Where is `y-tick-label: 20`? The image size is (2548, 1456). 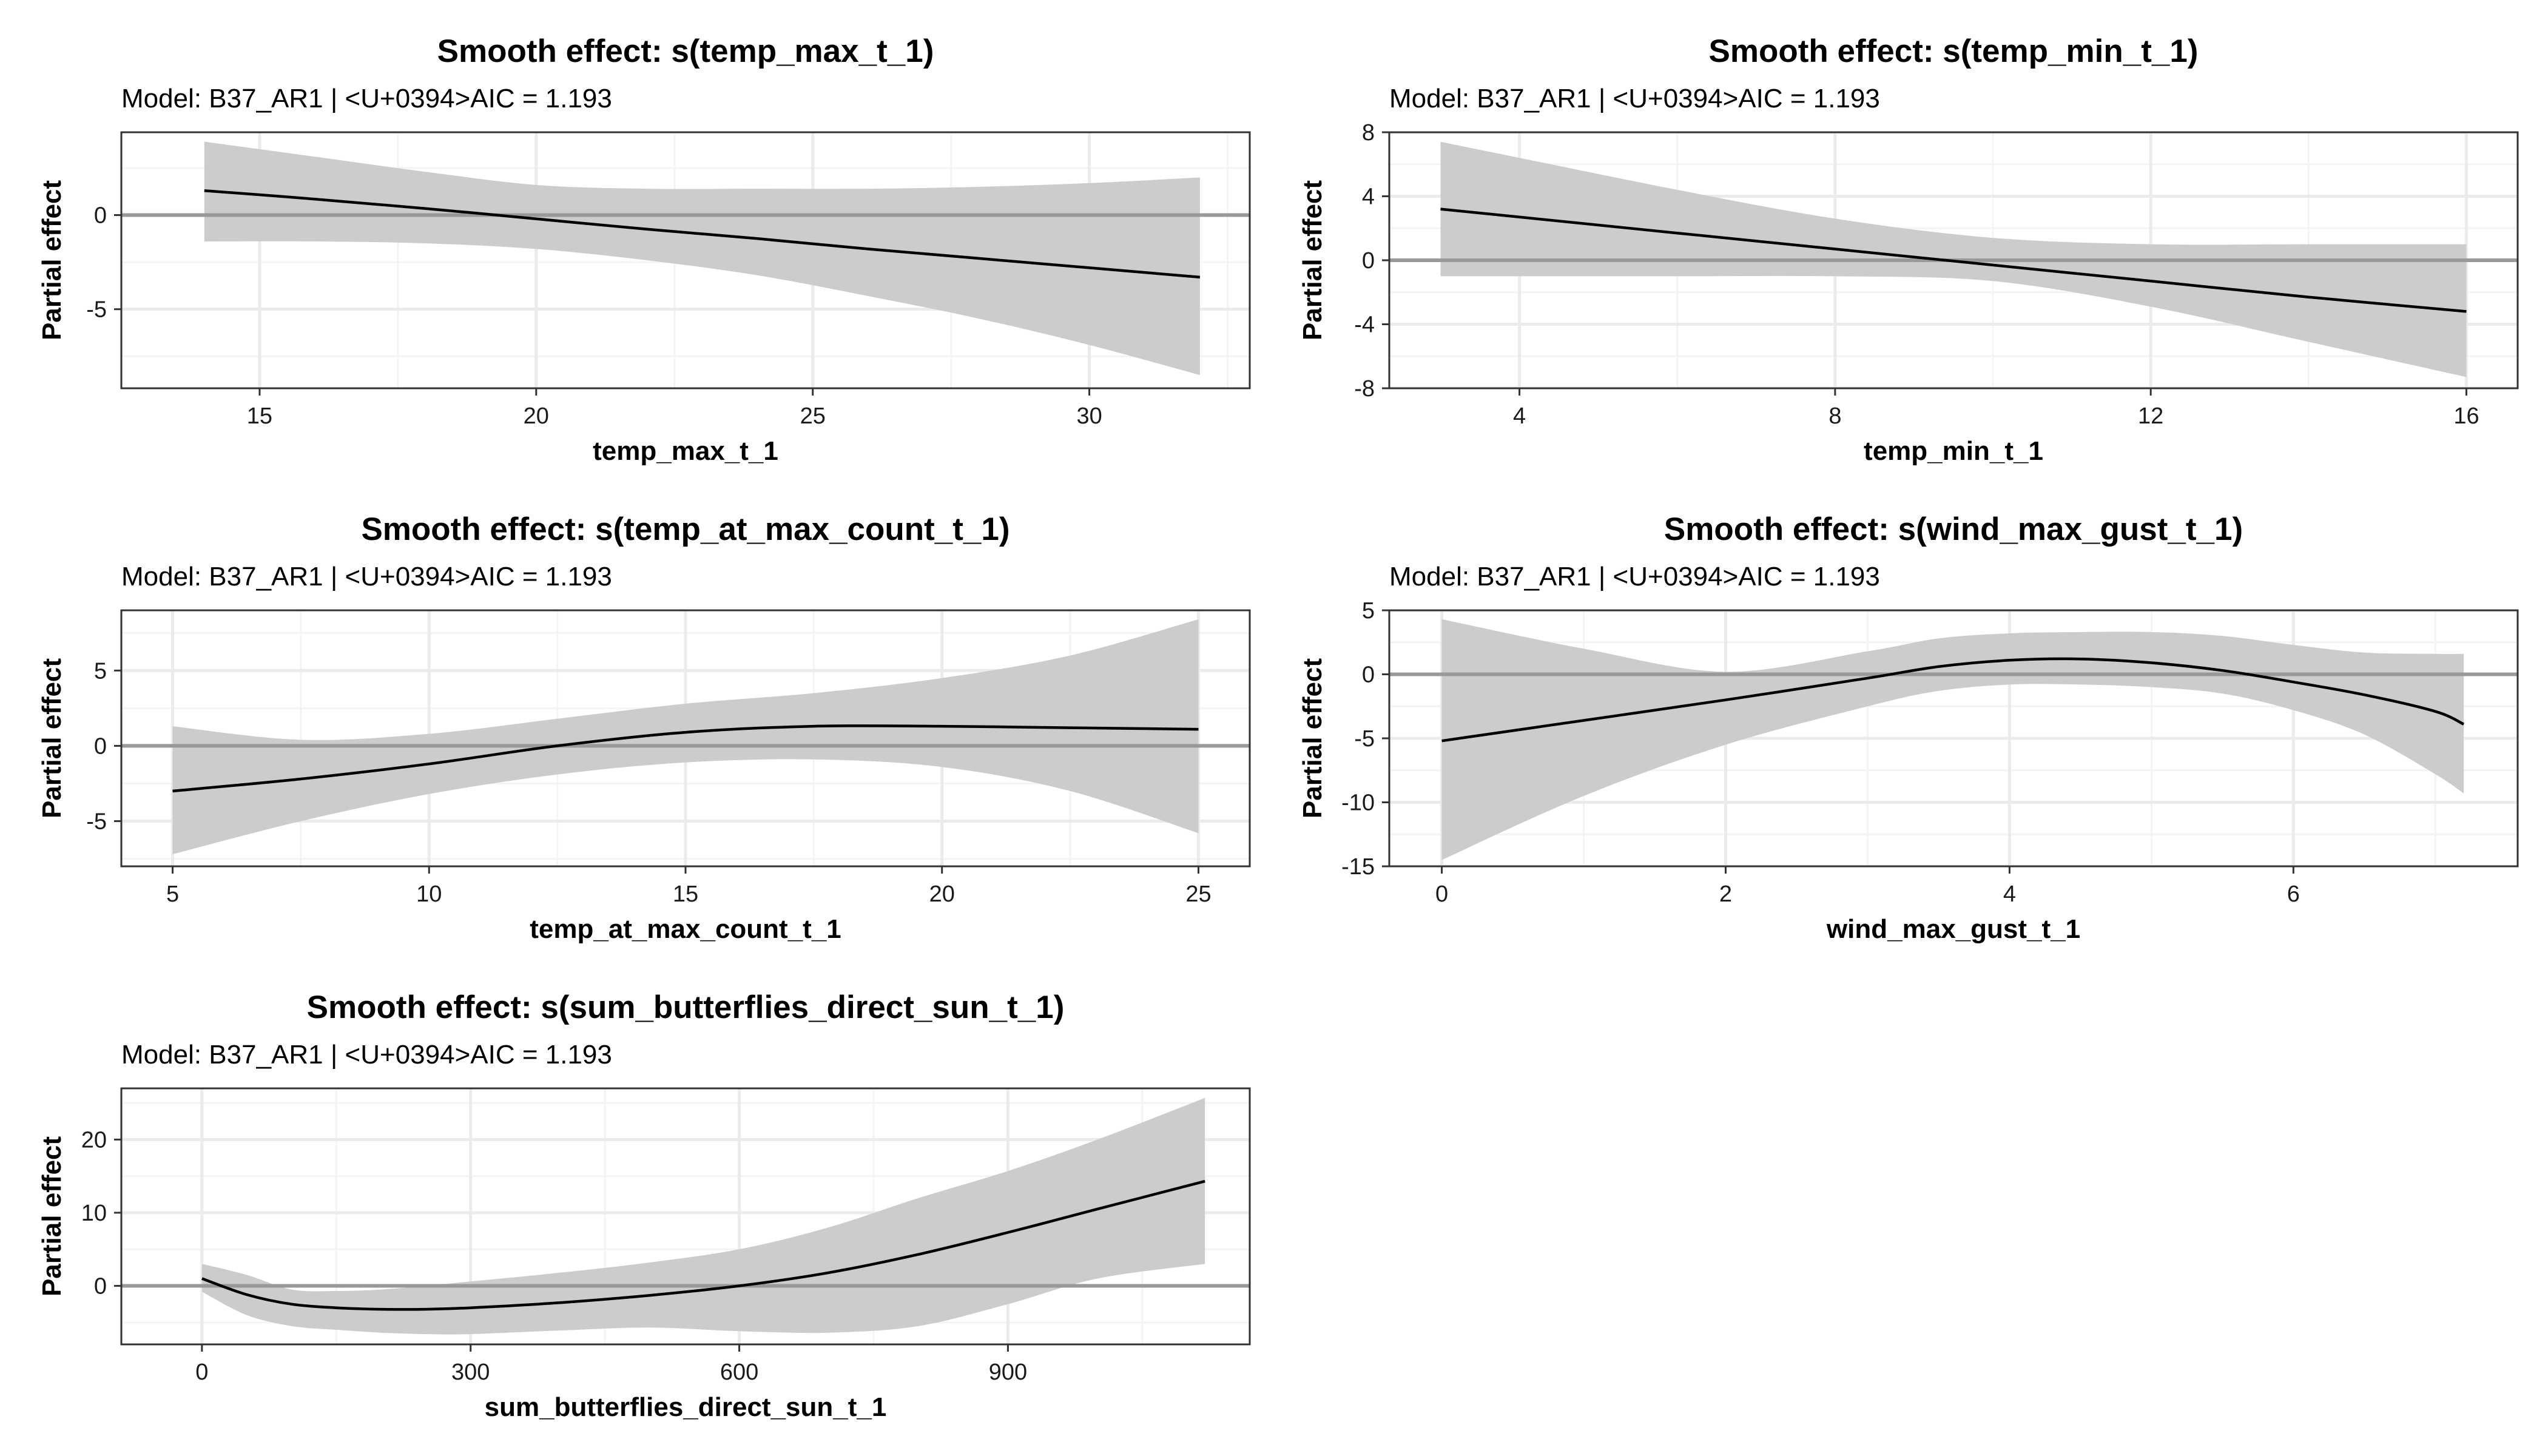
y-tick-label: 20 is located at coordinates (94, 1140).